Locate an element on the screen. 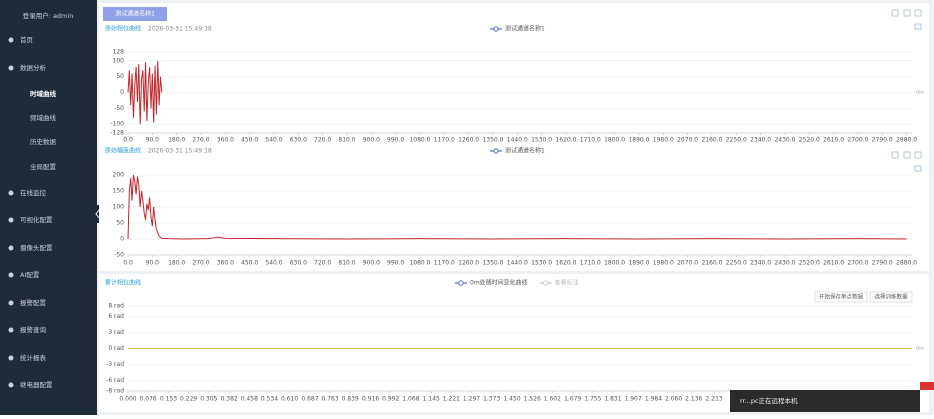  legend-label: 测试通道名称1 is located at coordinates (525, 151).